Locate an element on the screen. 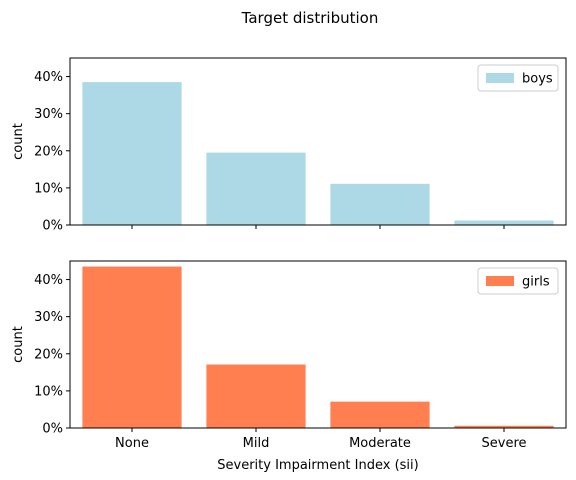  legend-label: boys is located at coordinates (537, 79).